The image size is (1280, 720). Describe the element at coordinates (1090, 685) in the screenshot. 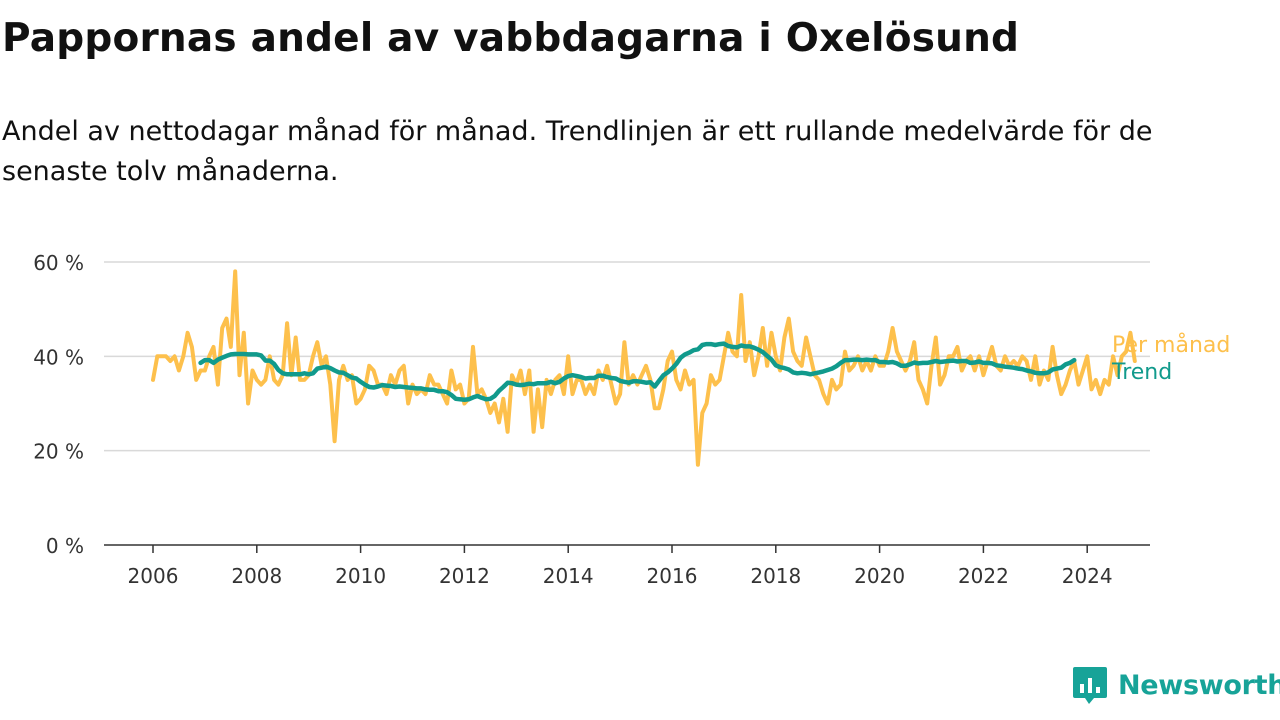

I see `newsworthy-logo-icon` at that location.